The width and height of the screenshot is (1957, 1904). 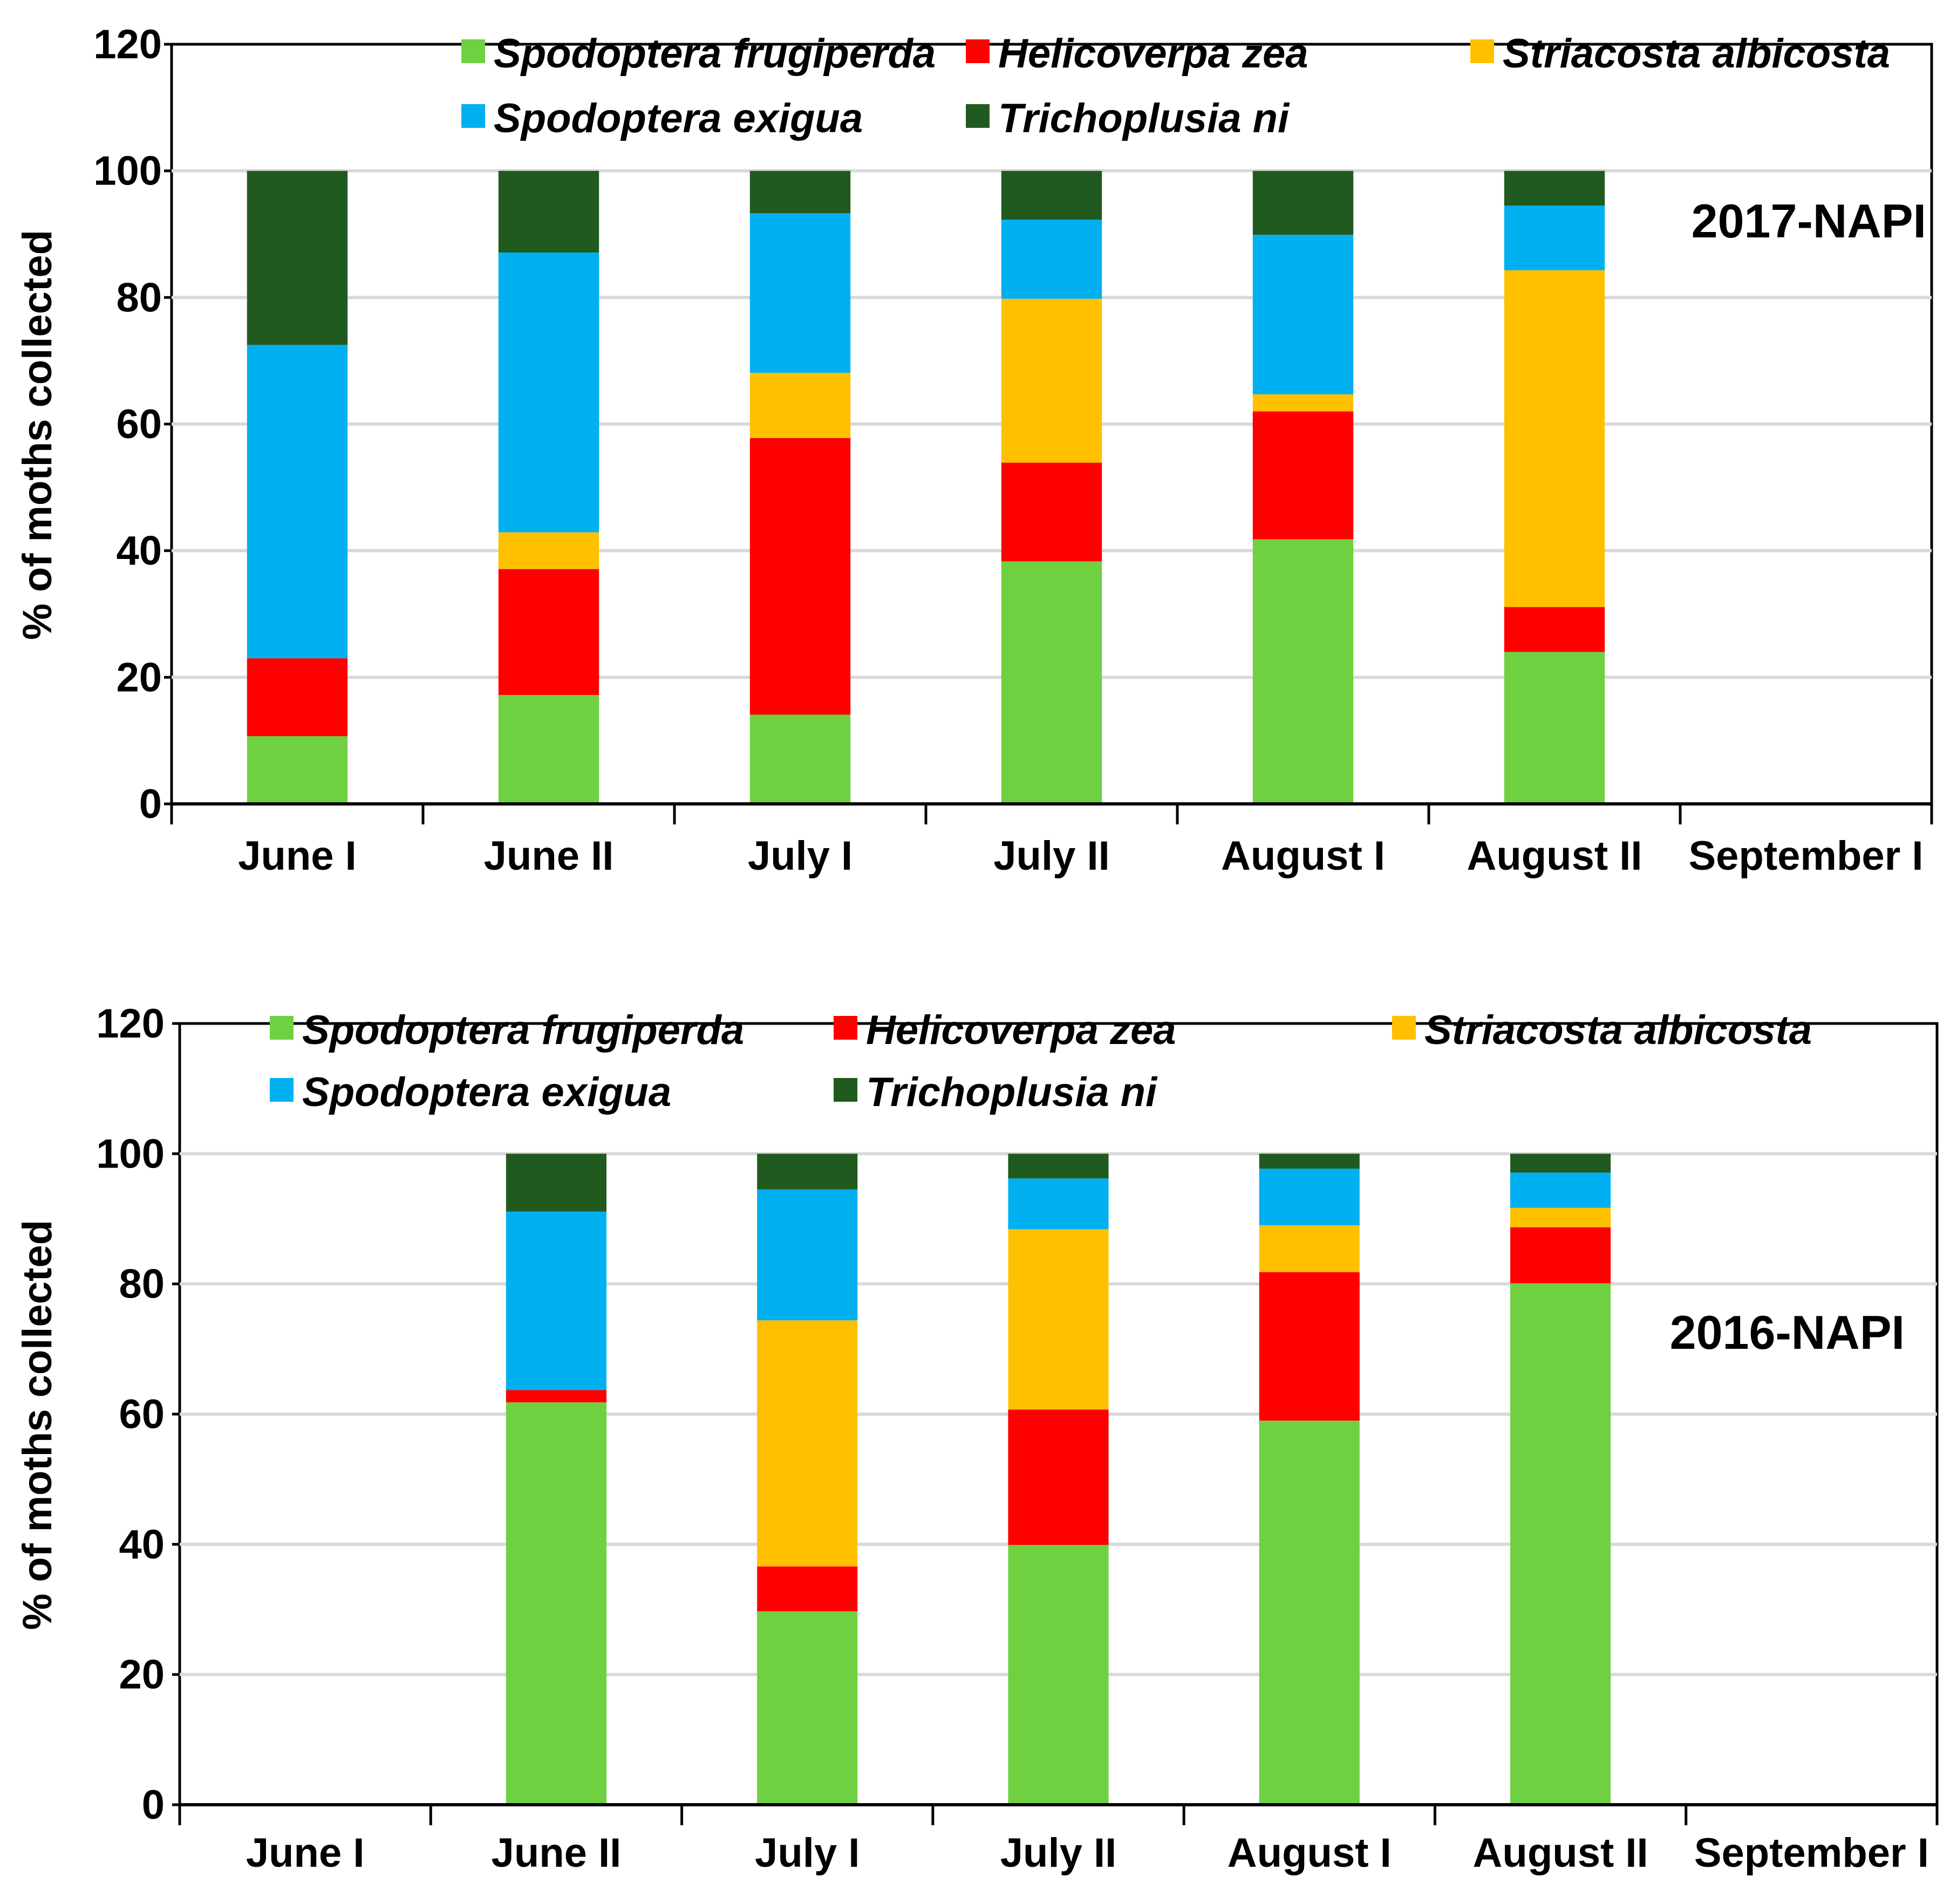 What do you see at coordinates (153, 1805) in the screenshot?
I see `y-tick-label: 0` at bounding box center [153, 1805].